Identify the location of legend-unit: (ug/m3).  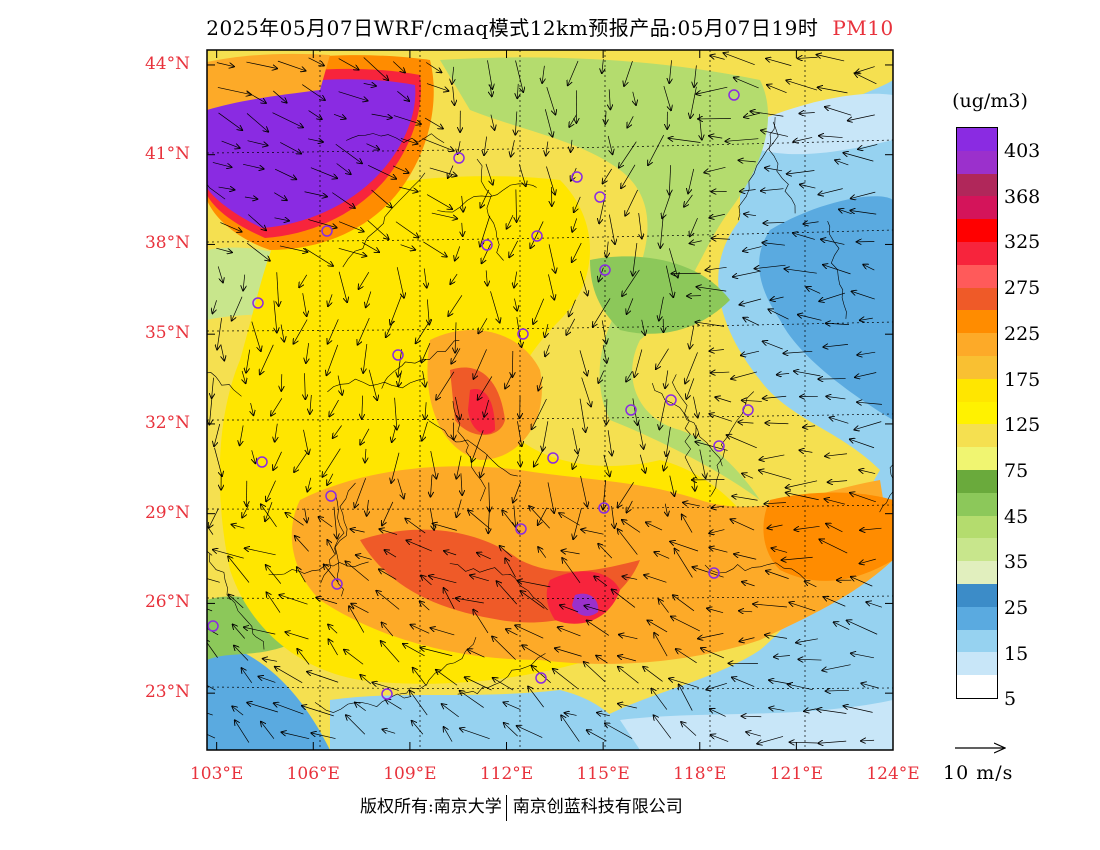
(990, 101).